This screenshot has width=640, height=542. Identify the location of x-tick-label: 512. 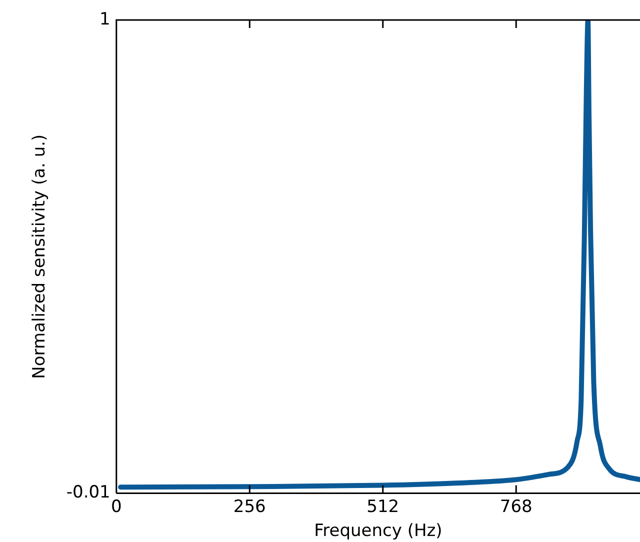
(383, 506).